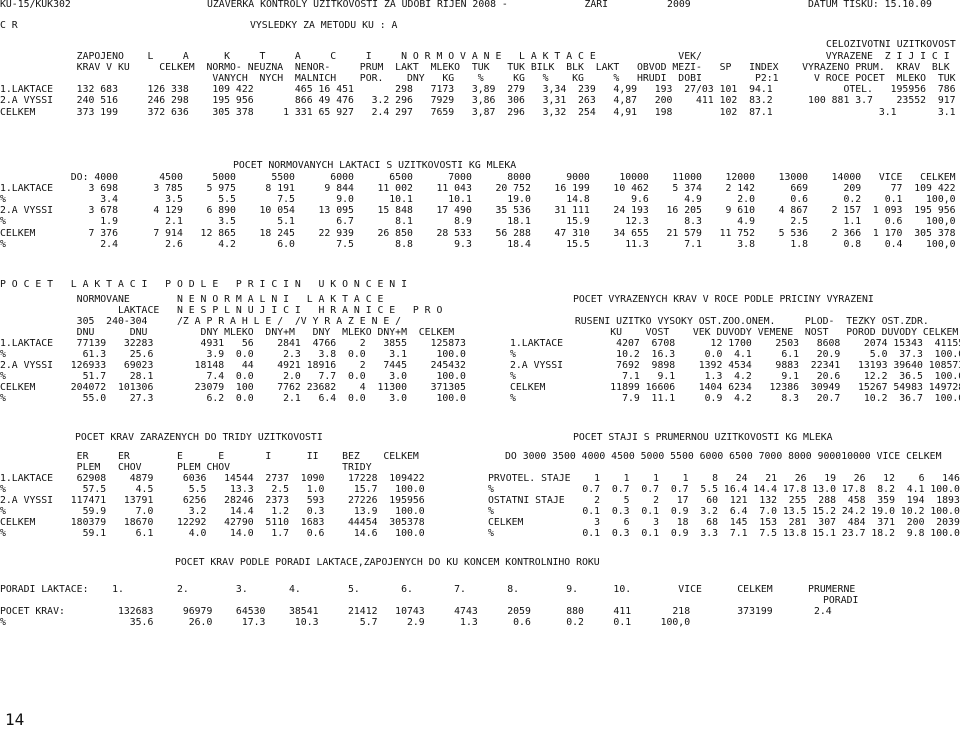 Image resolution: width=960 pixels, height=744 pixels. What do you see at coordinates (9, 25) in the screenshot?
I see `text-line: C R` at bounding box center [9, 25].